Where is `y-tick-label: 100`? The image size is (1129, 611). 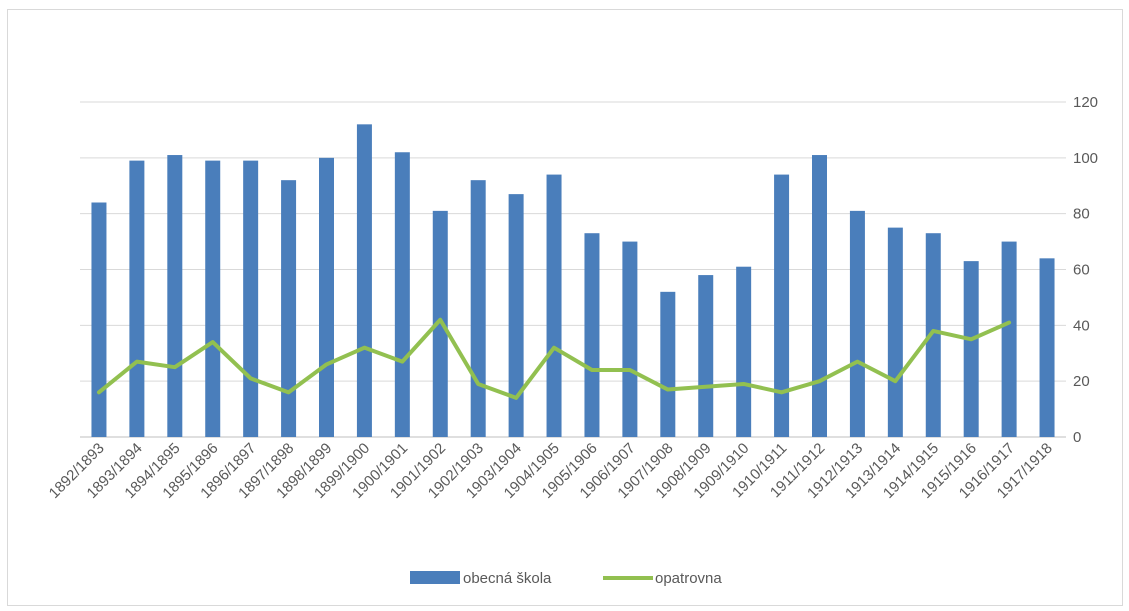
y-tick-label: 100 is located at coordinates (1085, 158).